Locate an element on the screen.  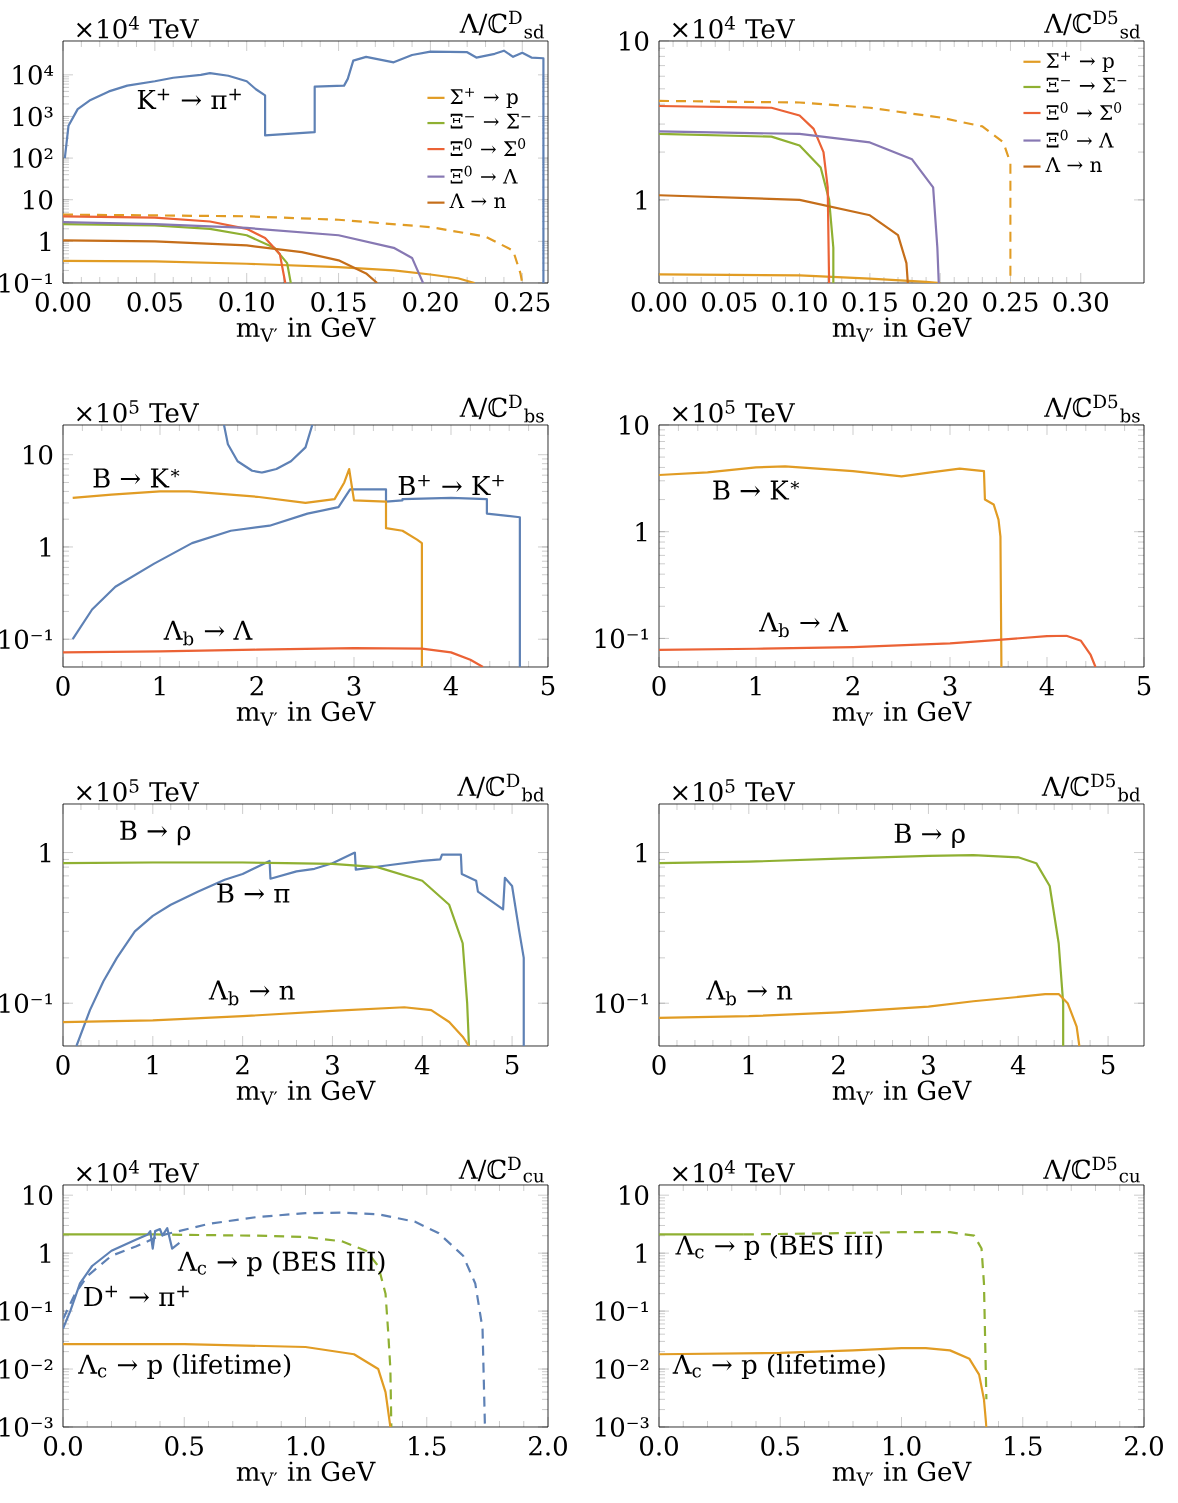
x-tick-label: 5 is located at coordinates (512, 1065).